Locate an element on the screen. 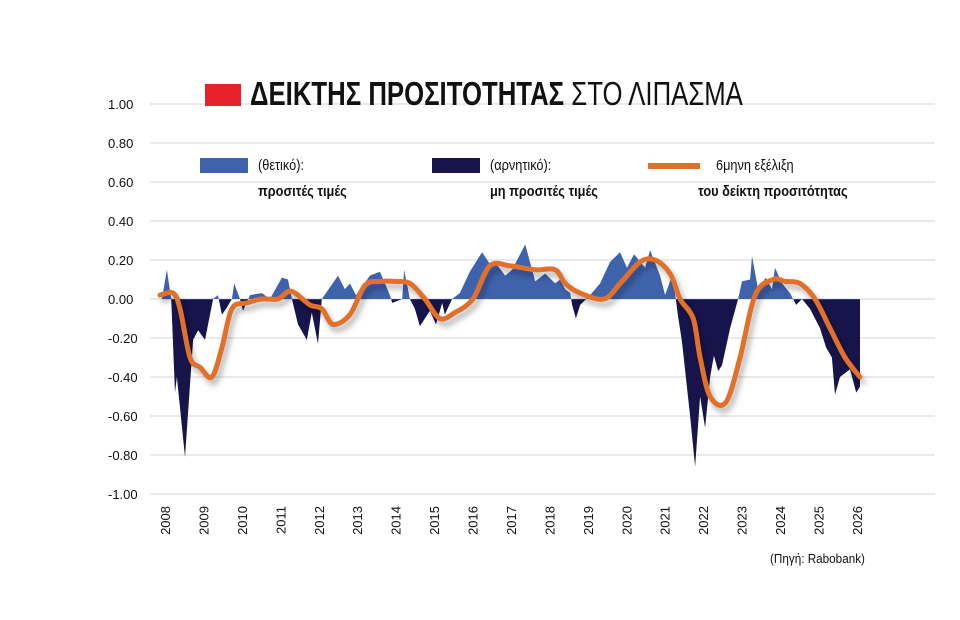 The height and width of the screenshot is (620, 960). legend-negative-label: (αρνητικό): is located at coordinates (521, 165).